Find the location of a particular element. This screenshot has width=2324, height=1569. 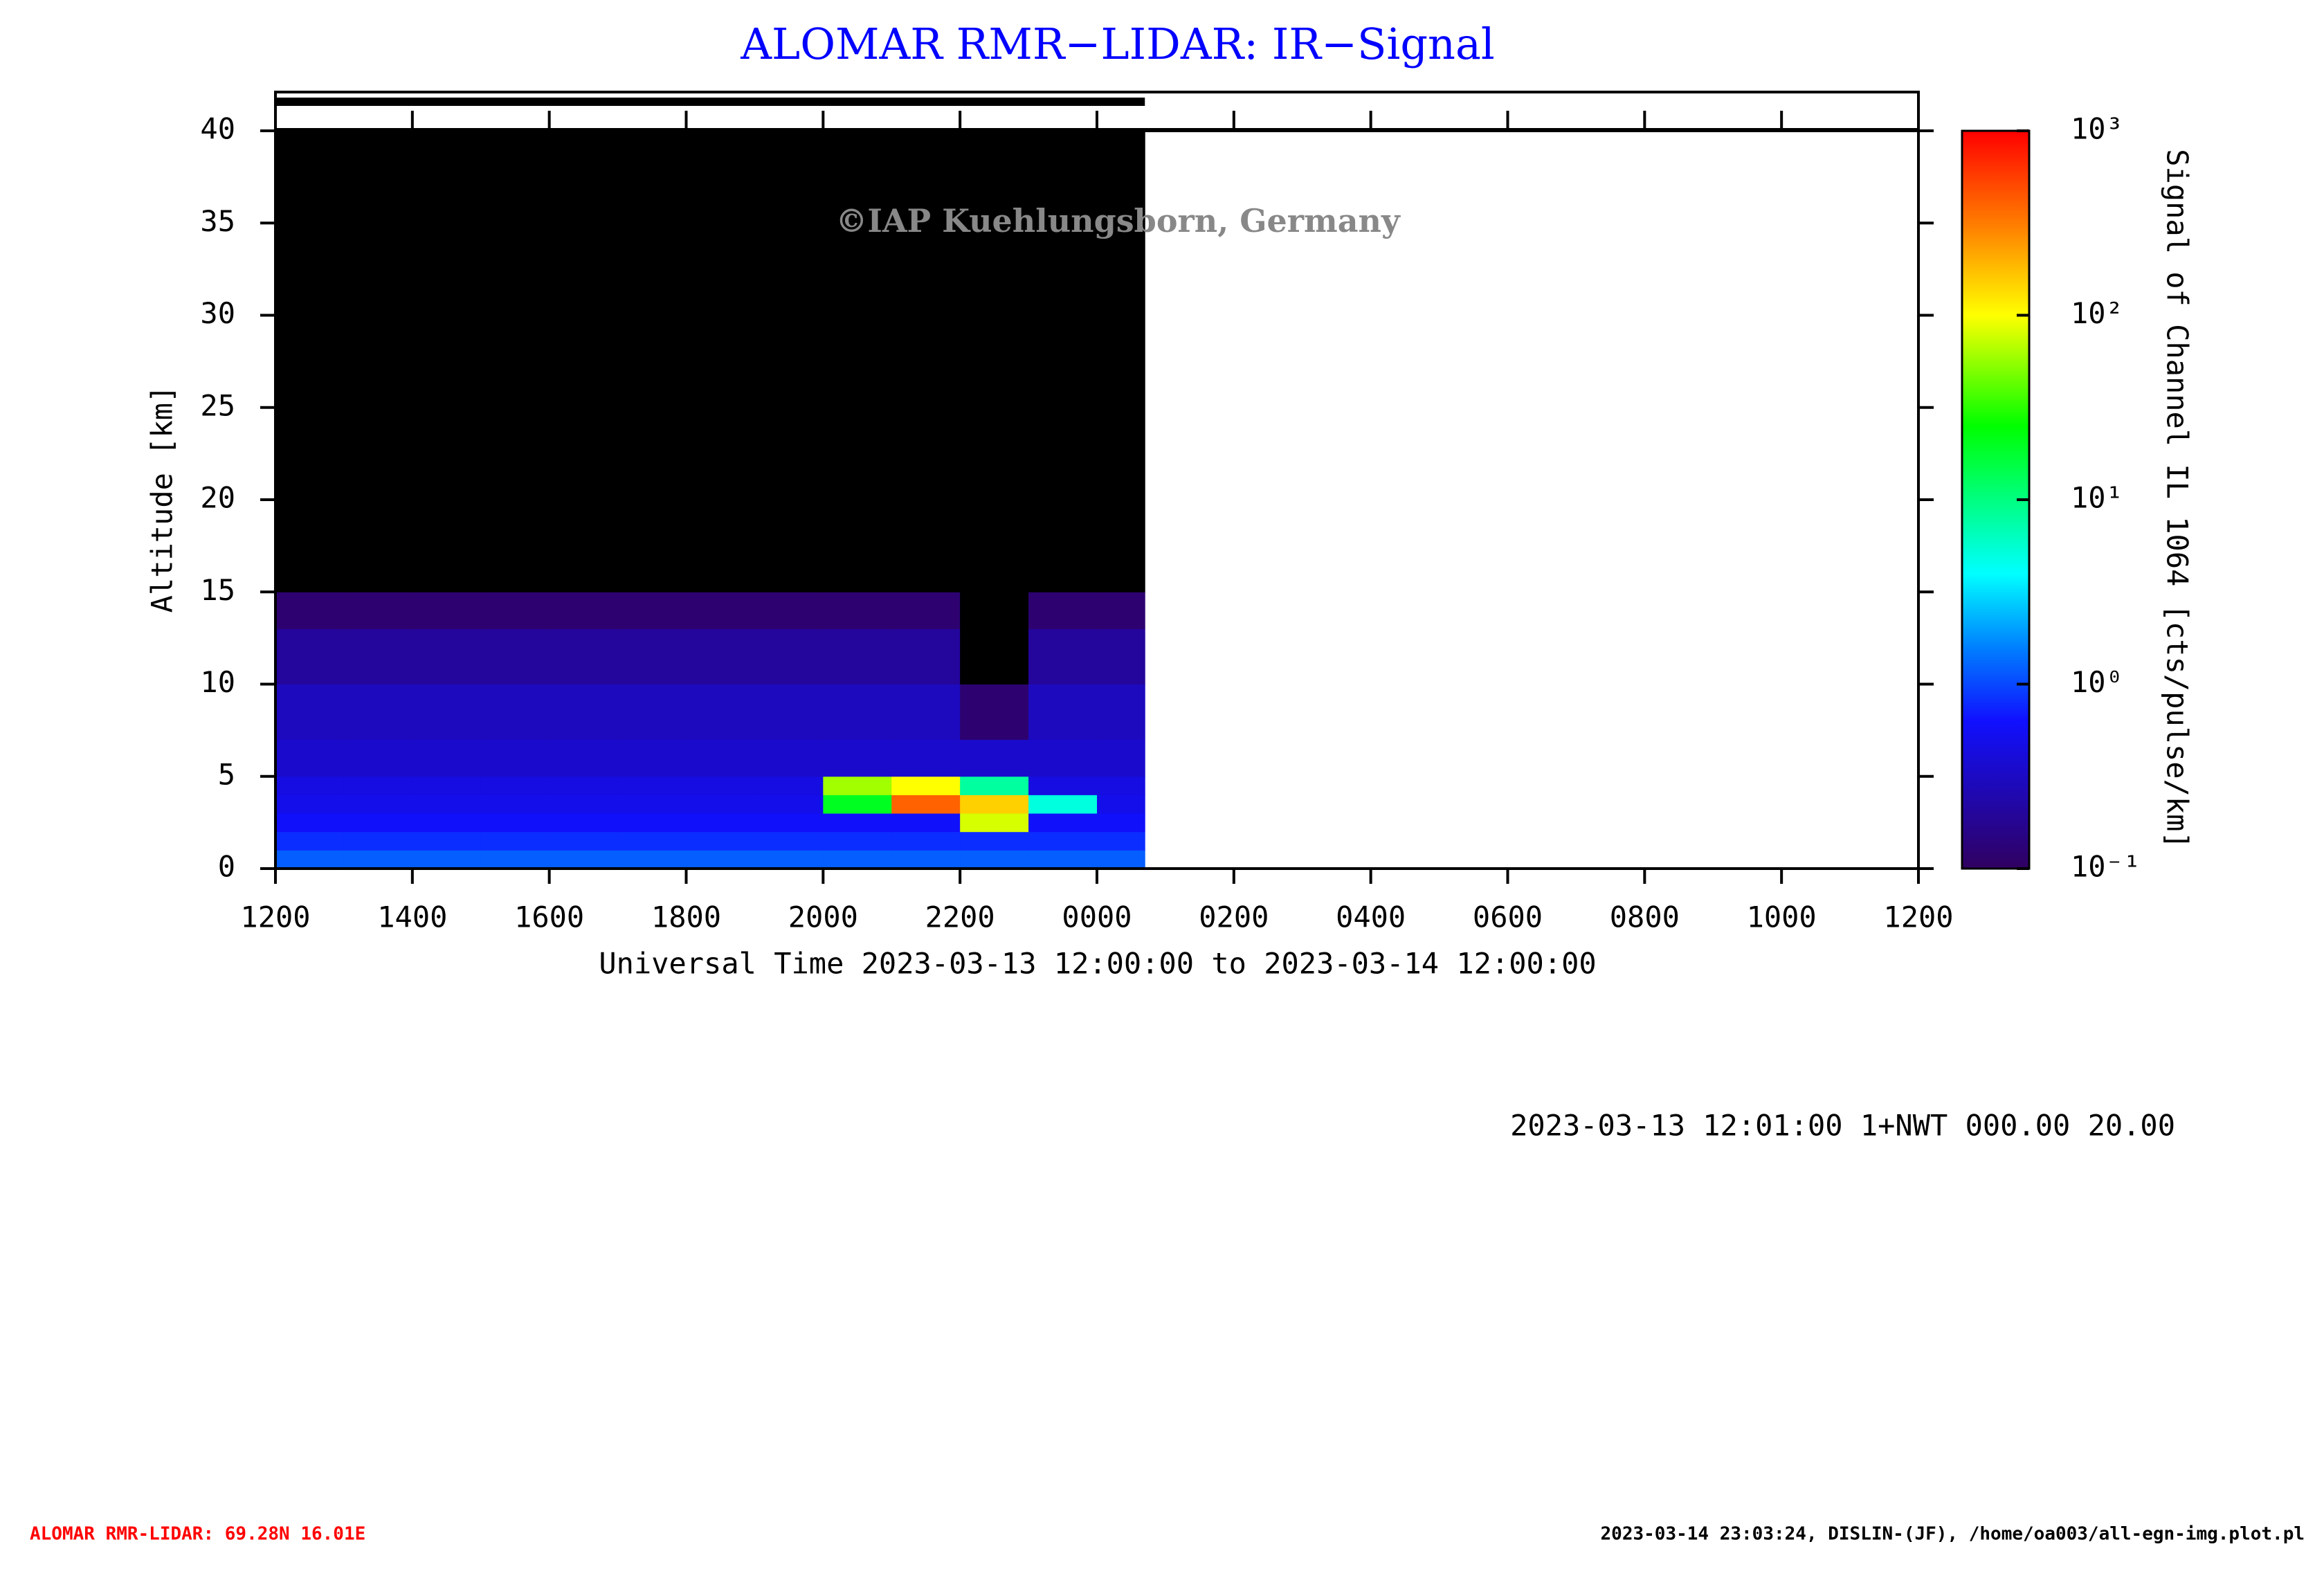

x-tick-label: 2200 is located at coordinates (960, 917).